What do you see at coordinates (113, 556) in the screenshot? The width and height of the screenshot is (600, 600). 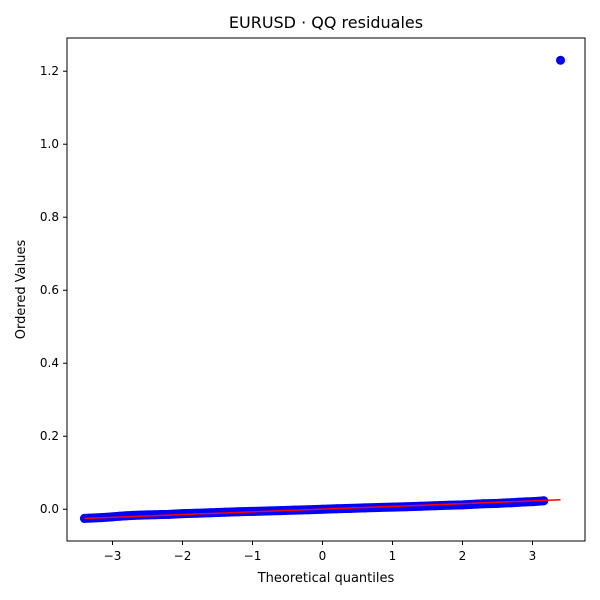 I see `x-tick-label: −3` at bounding box center [113, 556].